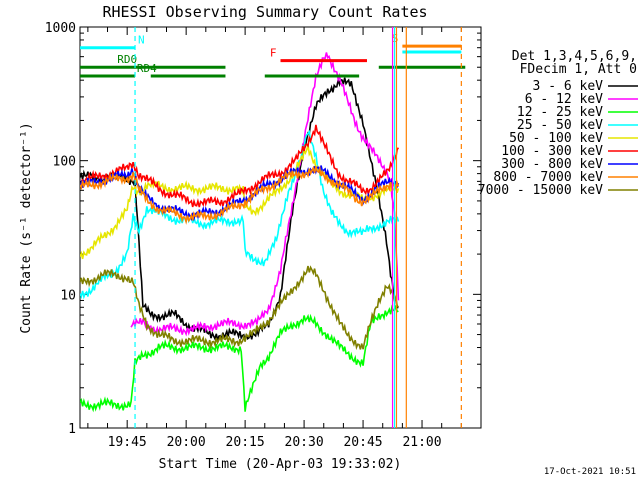 The height and width of the screenshot is (480, 640). What do you see at coordinates (280, 464) in the screenshot?
I see `x-axis-label: Start Time (20-Apr-03 19:33:02)` at bounding box center [280, 464].